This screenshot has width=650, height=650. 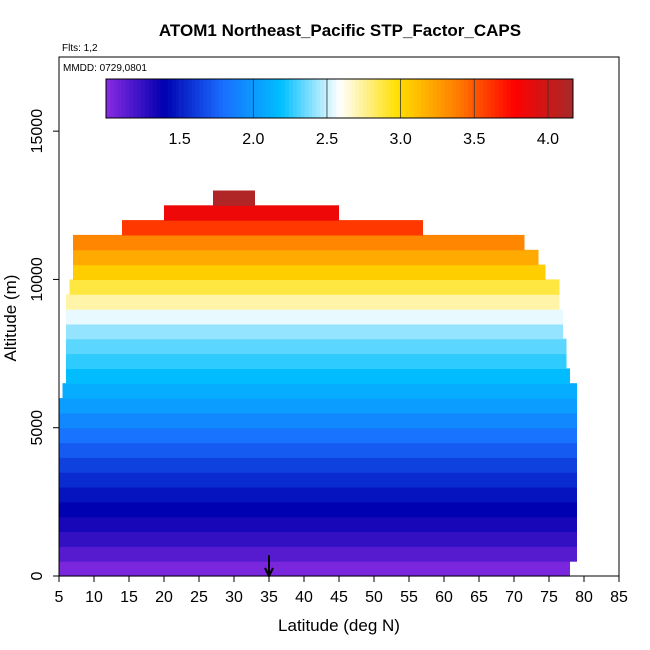 I want to click on x-tick-label-9: 50, so click(x=374, y=597).